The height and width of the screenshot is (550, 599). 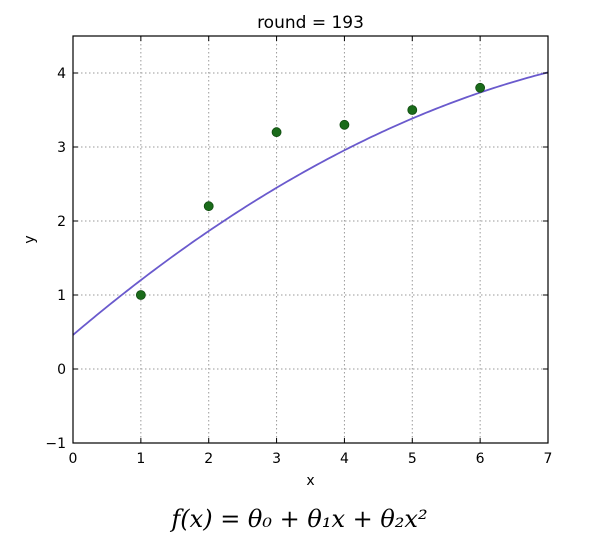 What do you see at coordinates (61, 296) in the screenshot?
I see `y-tick-label: 1` at bounding box center [61, 296].